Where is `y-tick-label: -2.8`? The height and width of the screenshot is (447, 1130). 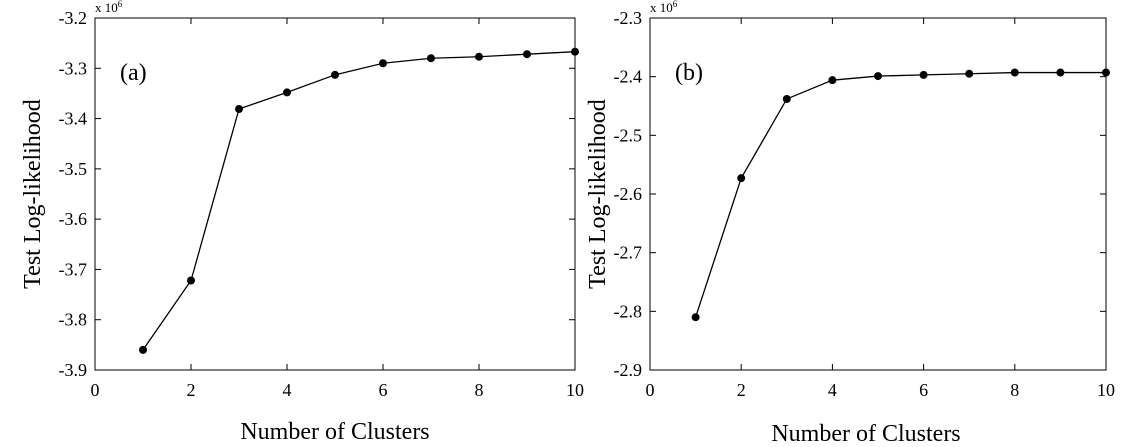
y-tick-label: -2.8 is located at coordinates (628, 311).